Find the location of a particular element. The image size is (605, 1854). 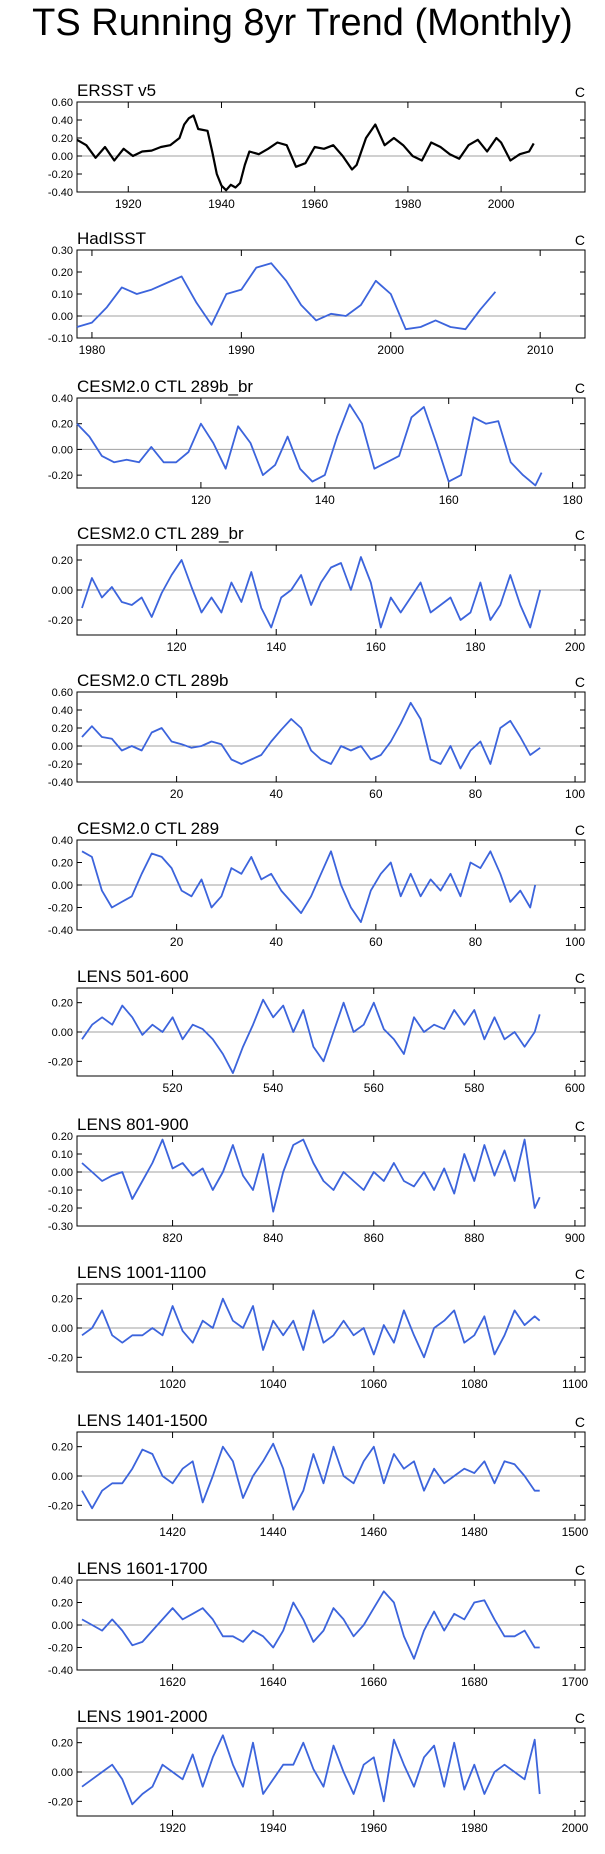

y-tick-label: -0.30 is located at coordinates (60, 1227).